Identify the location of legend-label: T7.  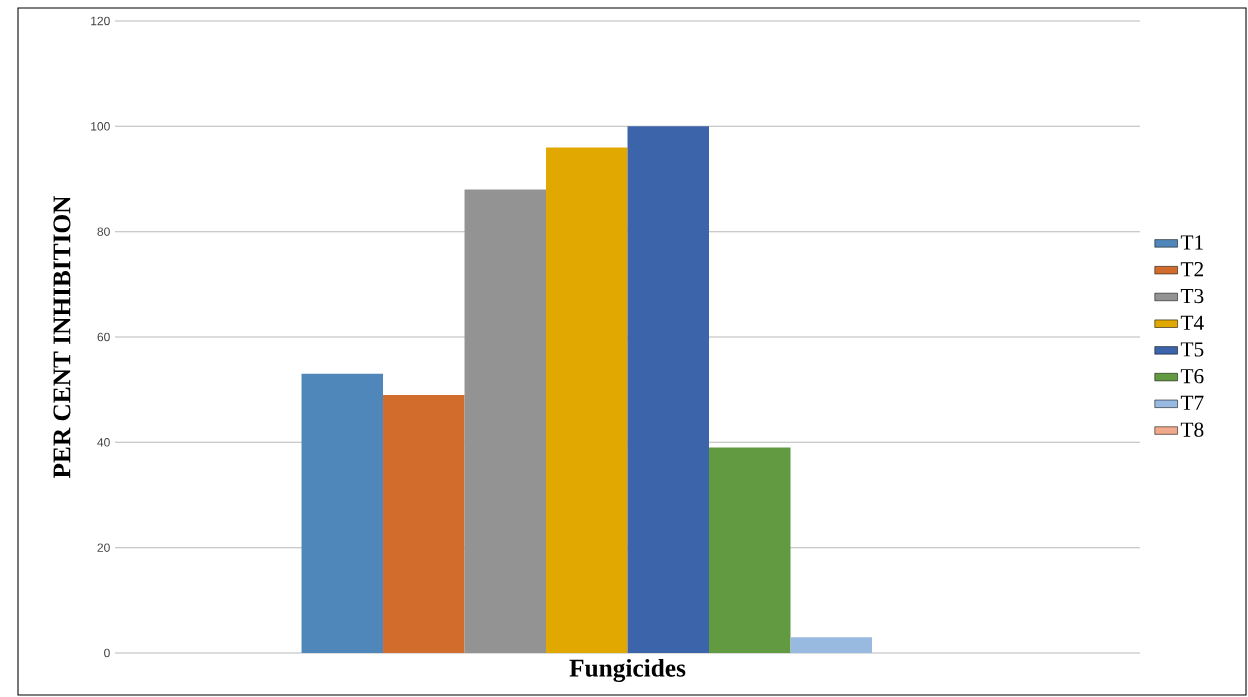
(1192, 402).